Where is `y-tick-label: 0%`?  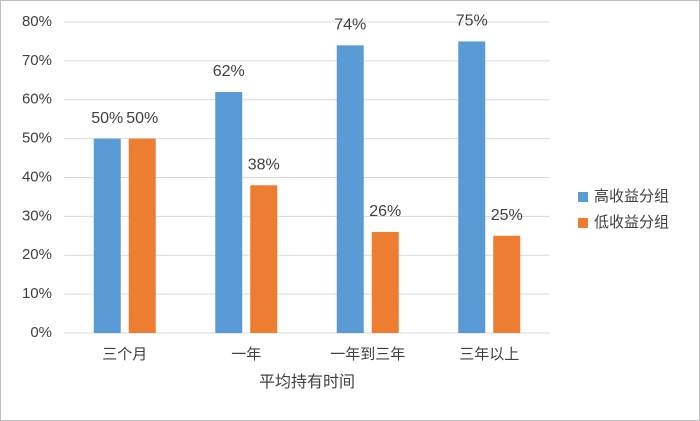 y-tick-label: 0% is located at coordinates (41, 332).